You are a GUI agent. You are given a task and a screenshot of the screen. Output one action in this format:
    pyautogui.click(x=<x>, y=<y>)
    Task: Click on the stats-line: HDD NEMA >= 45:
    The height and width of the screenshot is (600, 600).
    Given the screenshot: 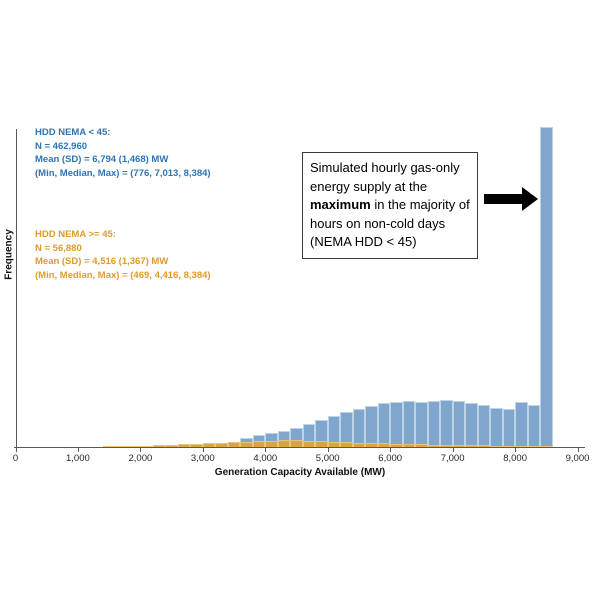 What is the action you would take?
    pyautogui.click(x=75, y=234)
    